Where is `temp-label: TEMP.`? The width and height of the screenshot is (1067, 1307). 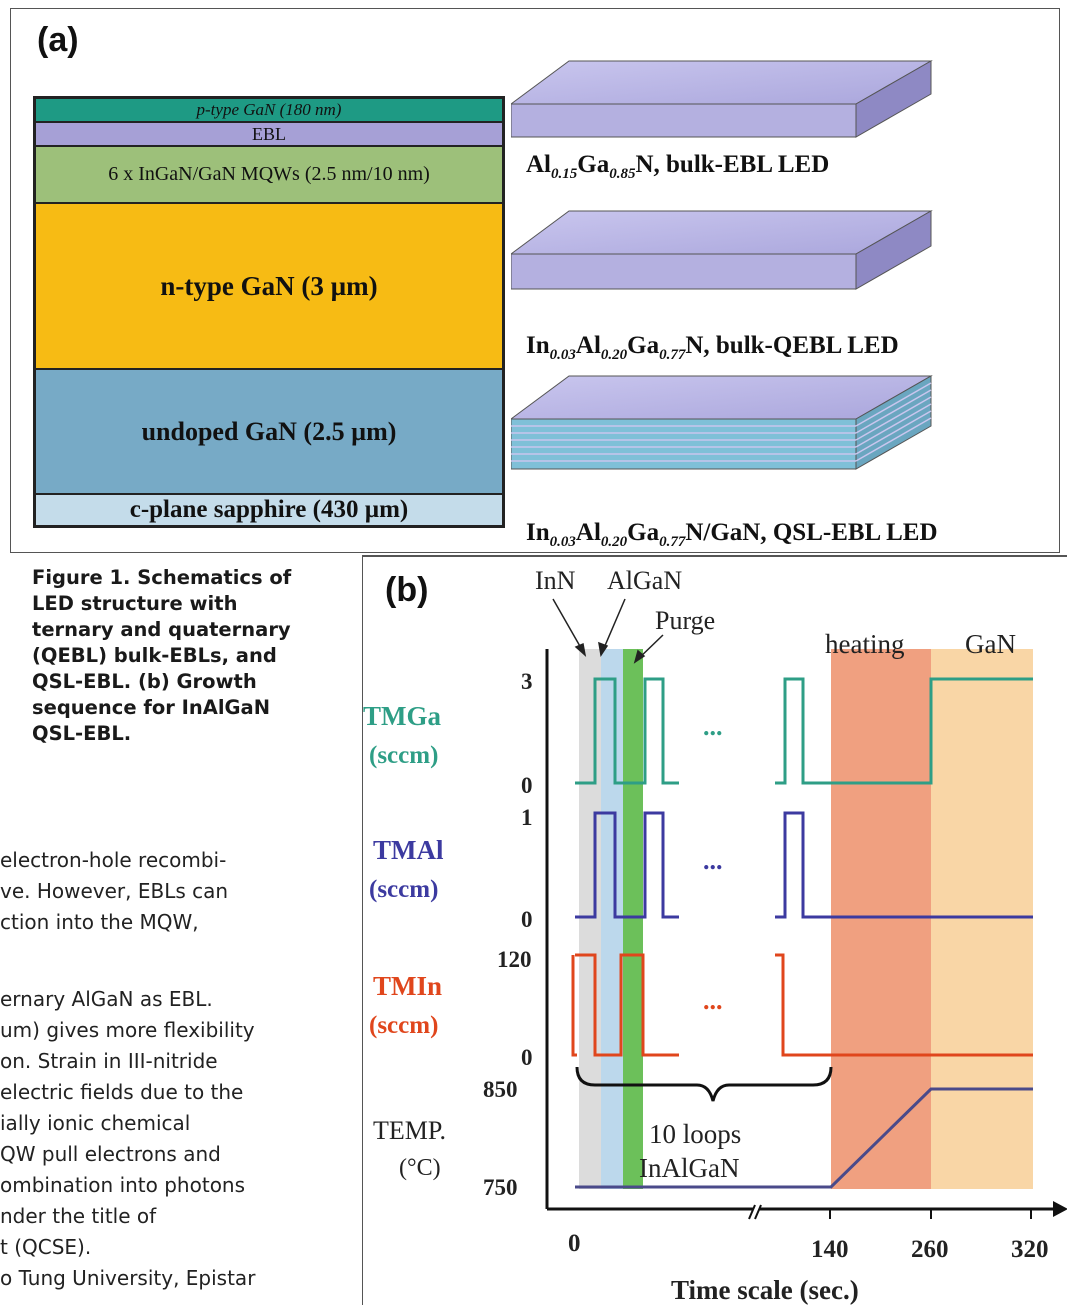
temp-label: TEMP. is located at coordinates (409, 1130).